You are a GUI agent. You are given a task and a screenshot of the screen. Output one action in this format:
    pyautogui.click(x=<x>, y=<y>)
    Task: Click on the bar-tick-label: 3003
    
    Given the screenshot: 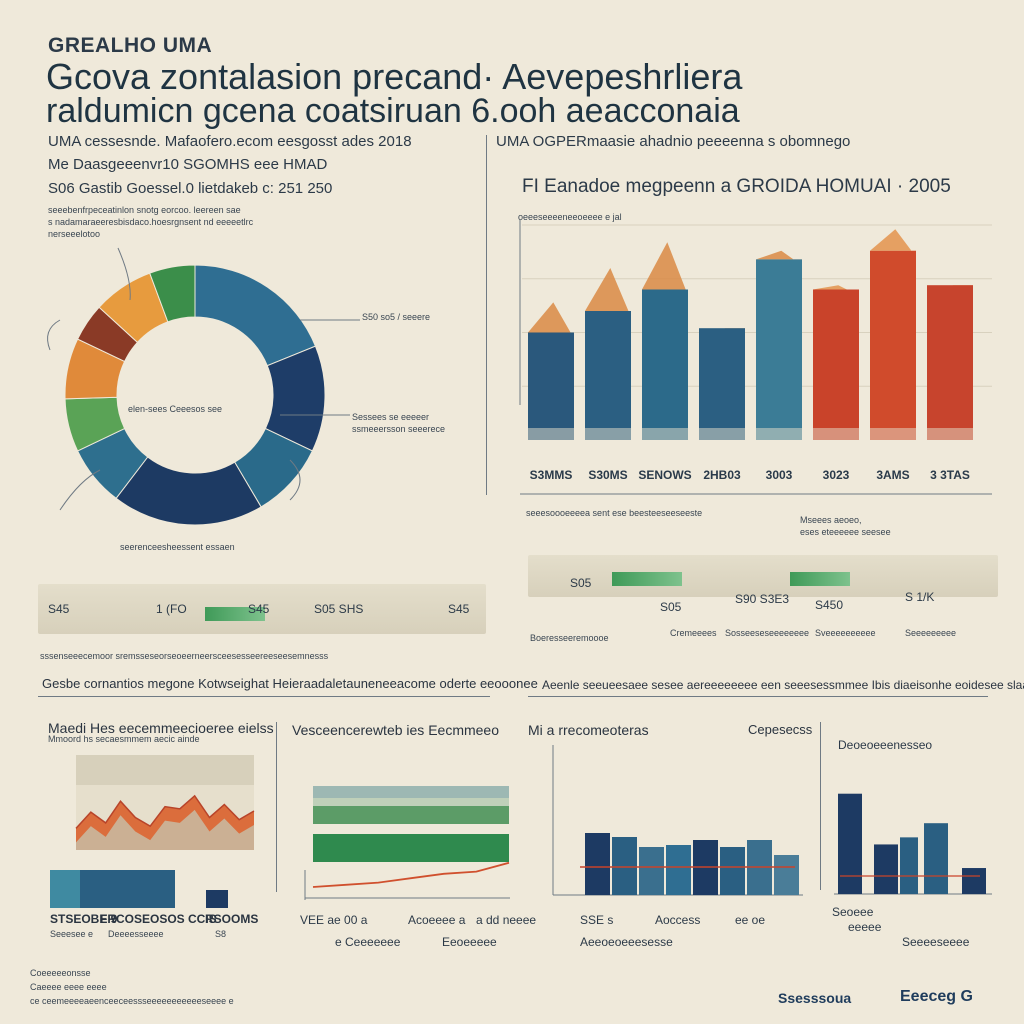 What is the action you would take?
    pyautogui.click(x=779, y=475)
    